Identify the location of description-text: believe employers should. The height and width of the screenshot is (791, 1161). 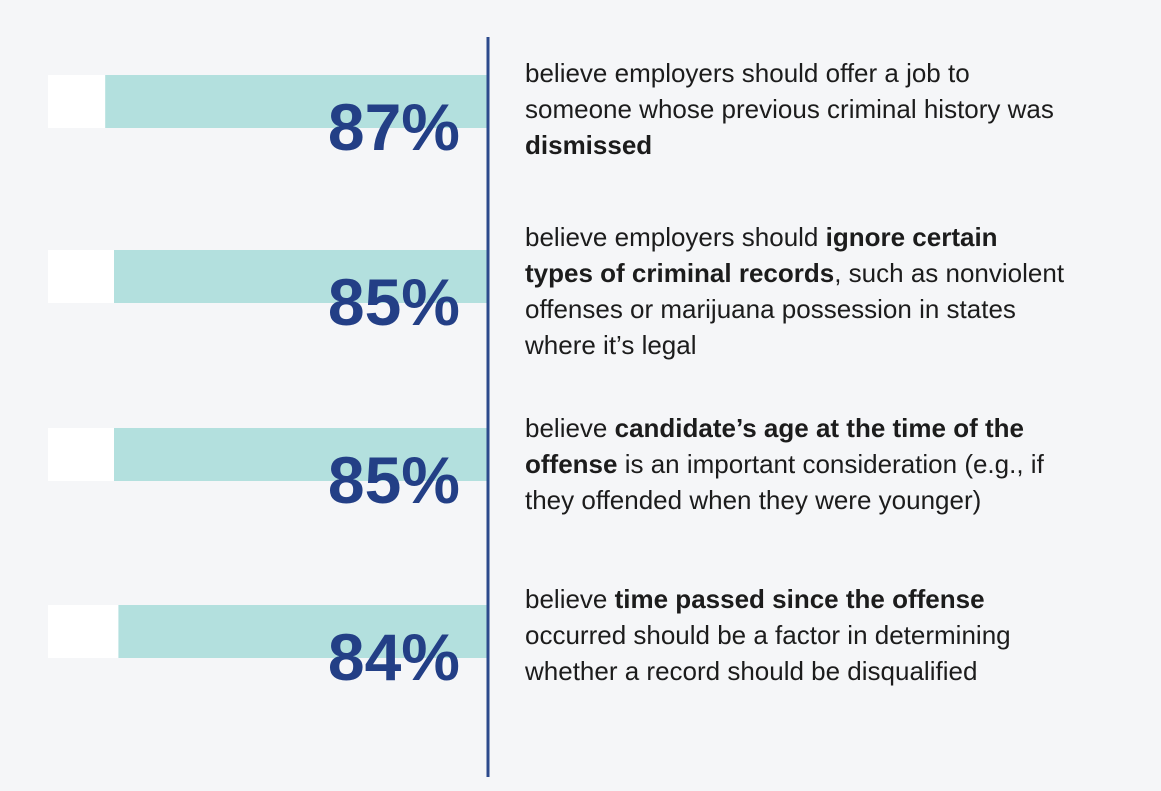
(675, 237).